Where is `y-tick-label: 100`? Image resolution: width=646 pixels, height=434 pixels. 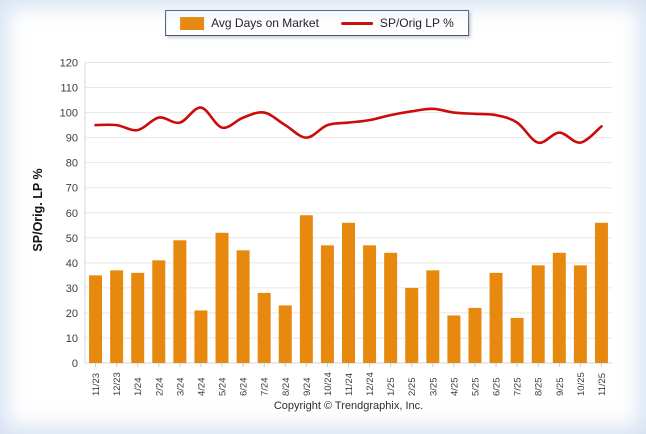 y-tick-label: 100 is located at coordinates (69, 114).